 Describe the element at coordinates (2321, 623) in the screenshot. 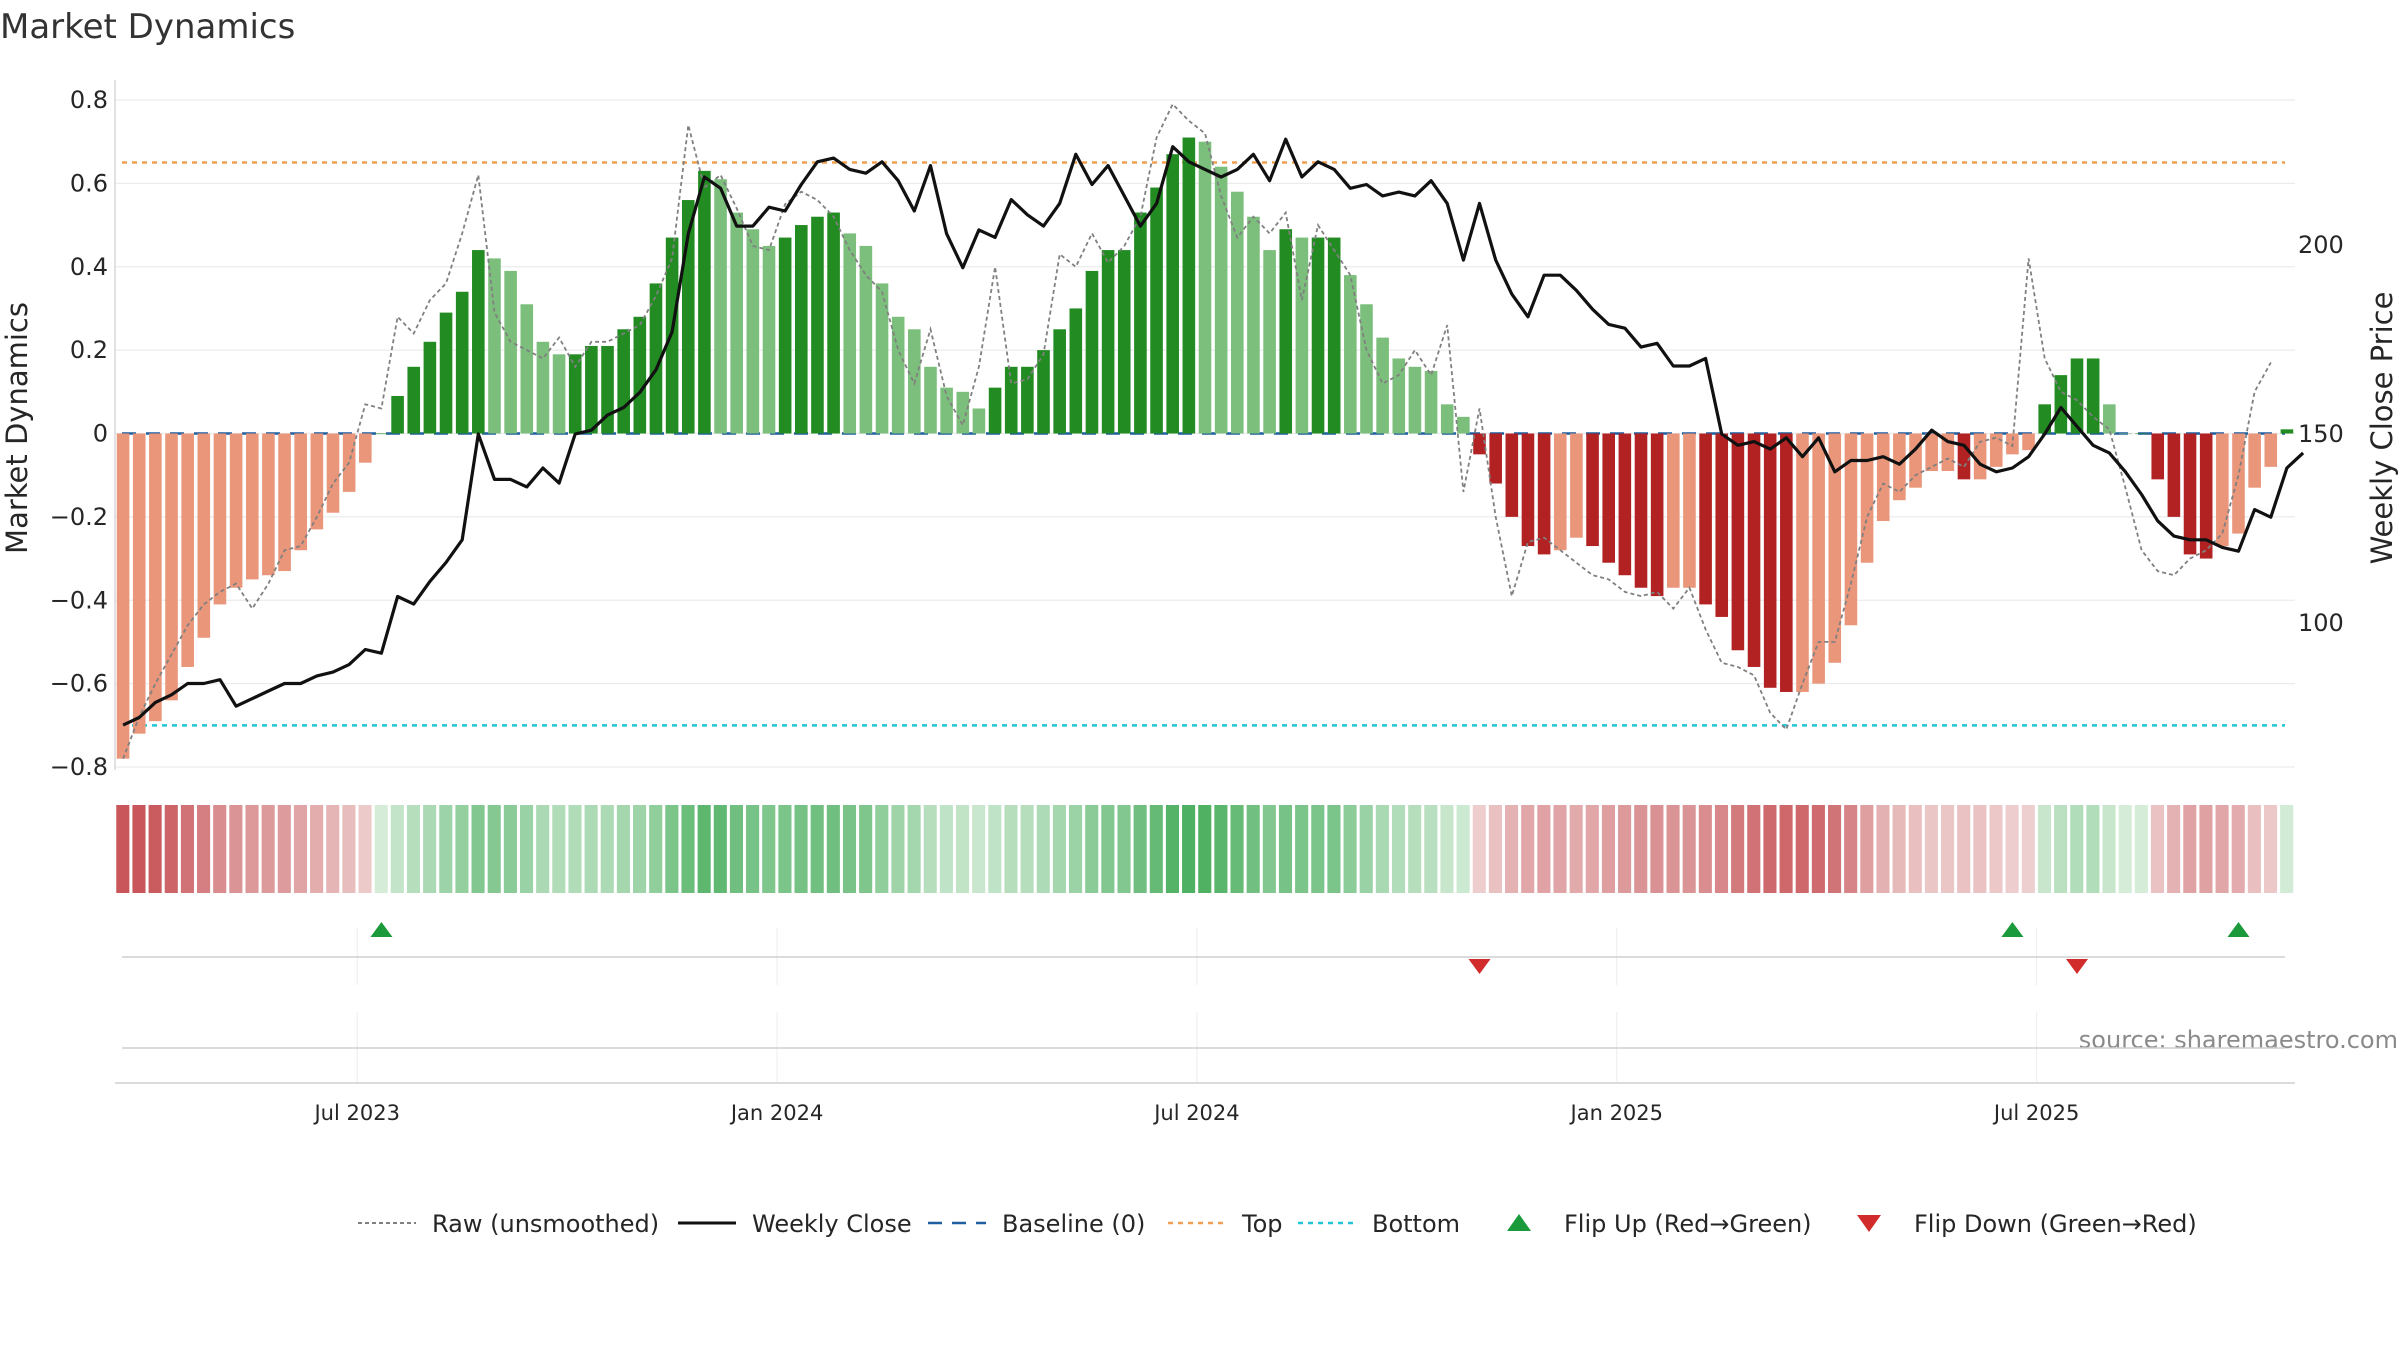

I see `y2-tick-label: 100` at that location.